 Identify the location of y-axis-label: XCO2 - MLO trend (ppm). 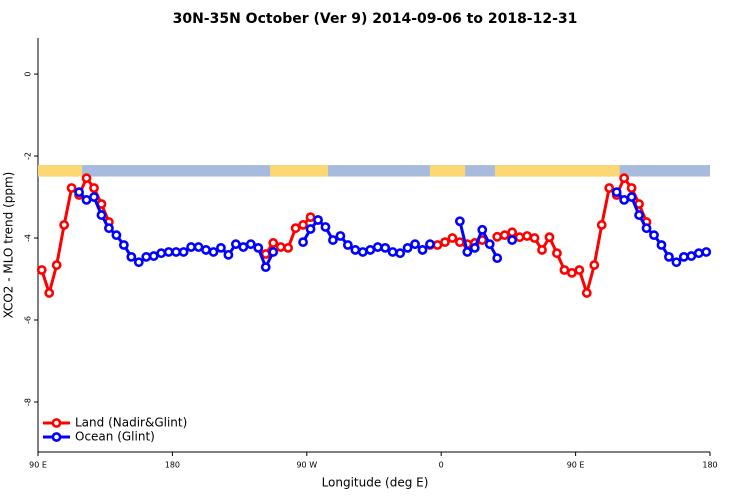
(9, 245).